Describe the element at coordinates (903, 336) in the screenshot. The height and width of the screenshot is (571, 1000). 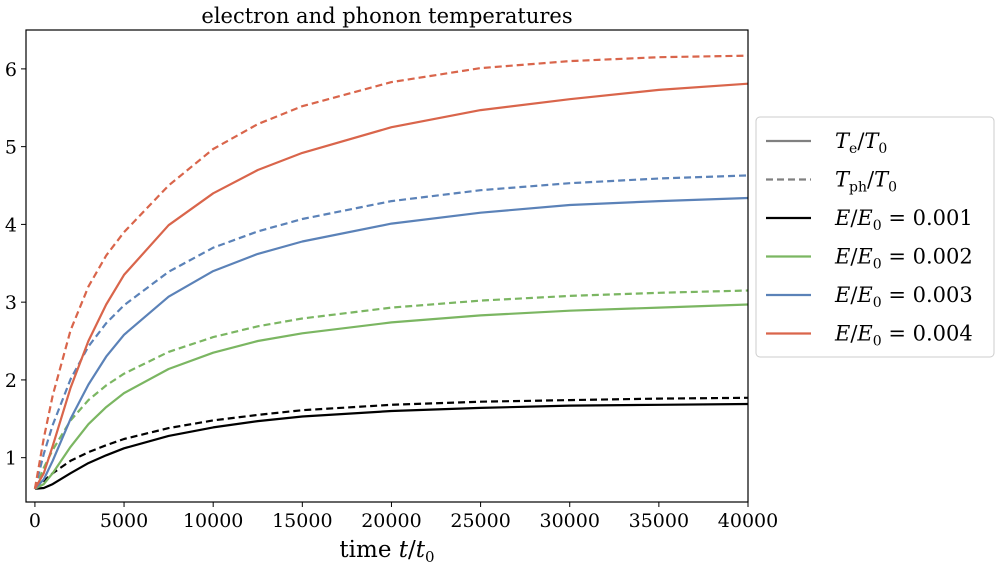
I see `legend-label: E/E0 = 0.004` at that location.